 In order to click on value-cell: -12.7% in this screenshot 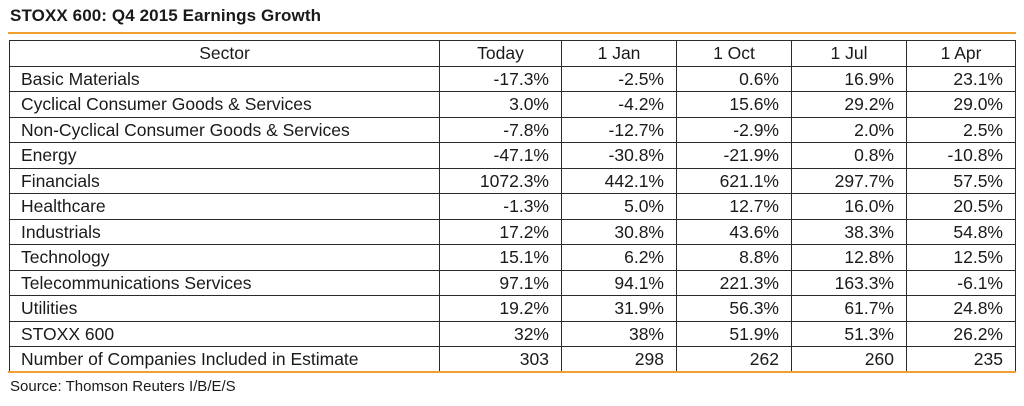, I will do `click(619, 129)`.